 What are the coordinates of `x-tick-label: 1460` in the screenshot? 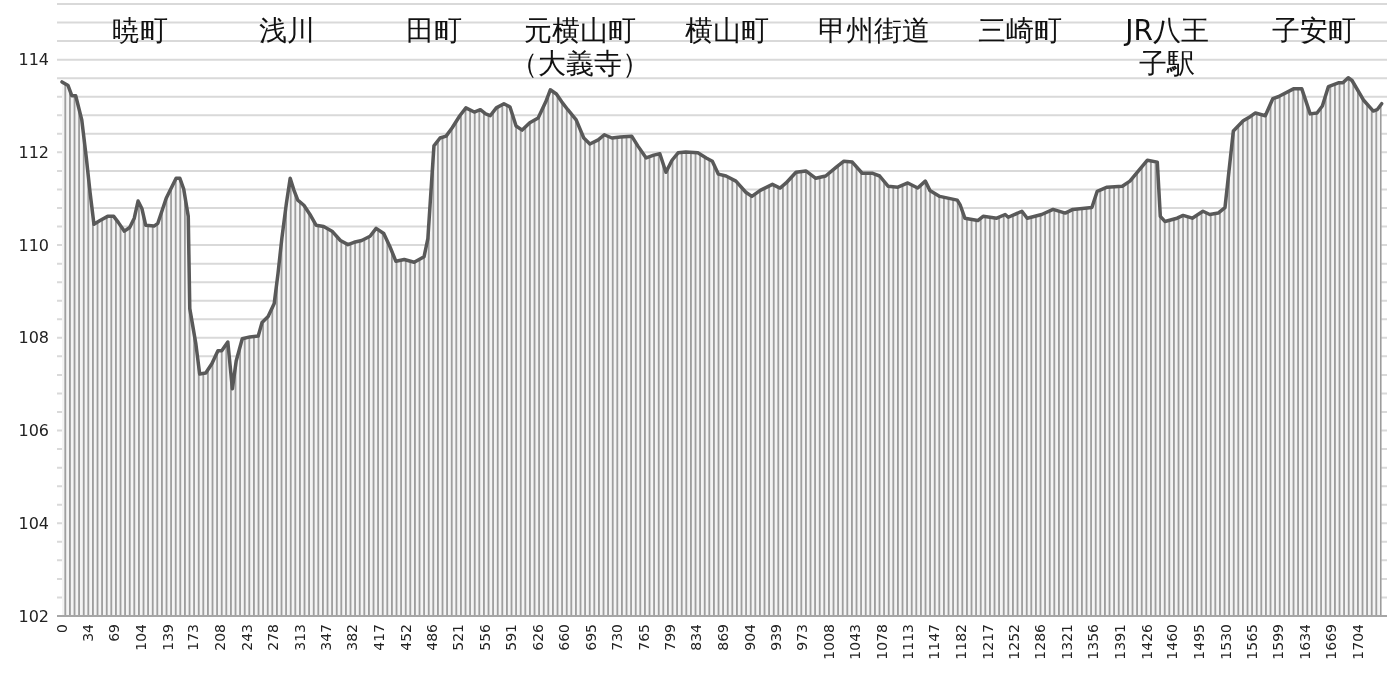 It's located at (1172, 642).